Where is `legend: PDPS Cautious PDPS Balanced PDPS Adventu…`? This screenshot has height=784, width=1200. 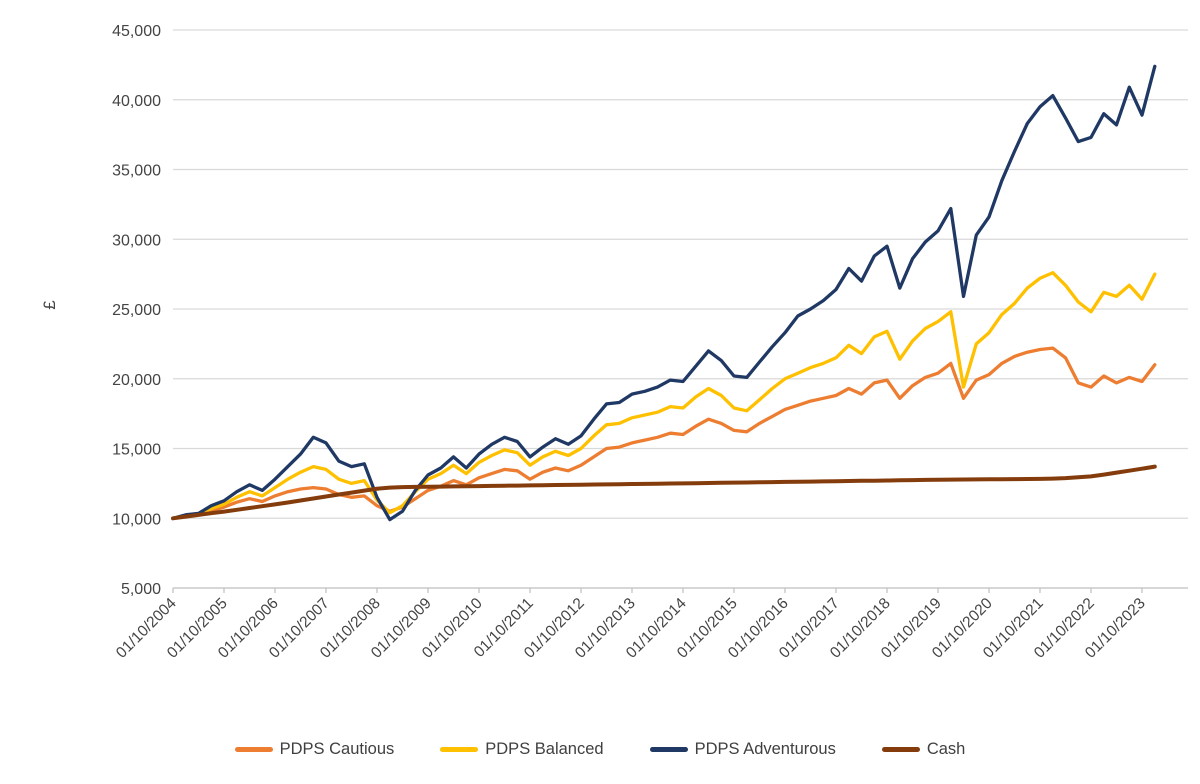 legend: PDPS Cautious PDPS Balanced PDPS Adventu… is located at coordinates (600, 749).